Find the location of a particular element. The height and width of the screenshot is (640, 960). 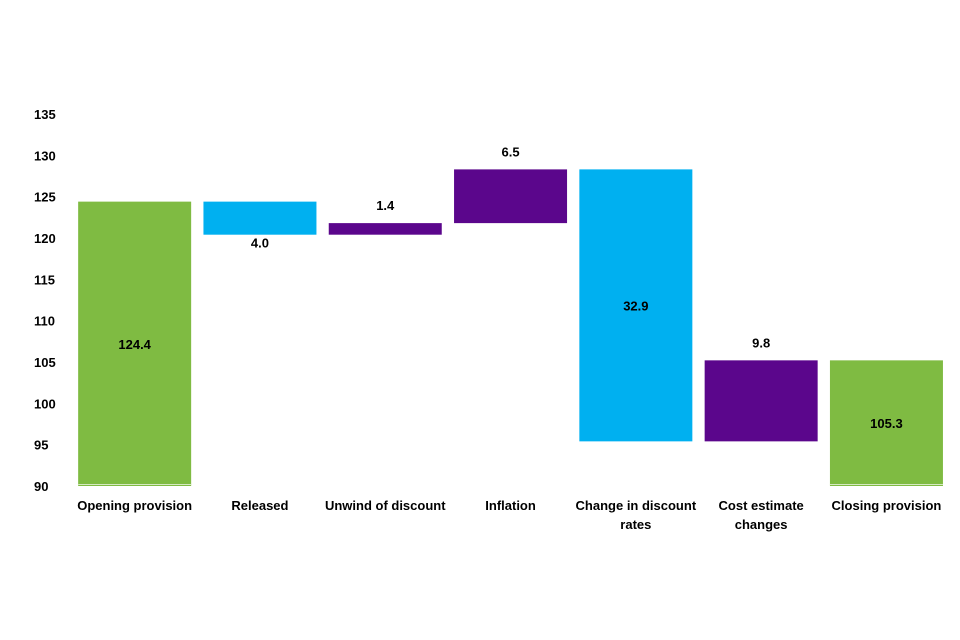

data-label: 105.3 is located at coordinates (886, 423).